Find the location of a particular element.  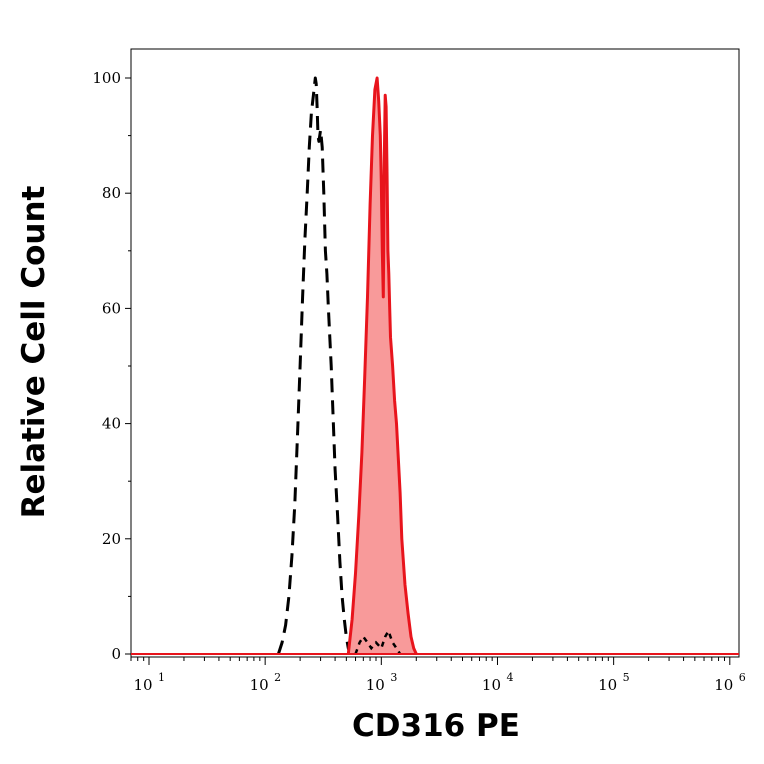

x-tick-exponent: 5 is located at coordinates (626, 677).